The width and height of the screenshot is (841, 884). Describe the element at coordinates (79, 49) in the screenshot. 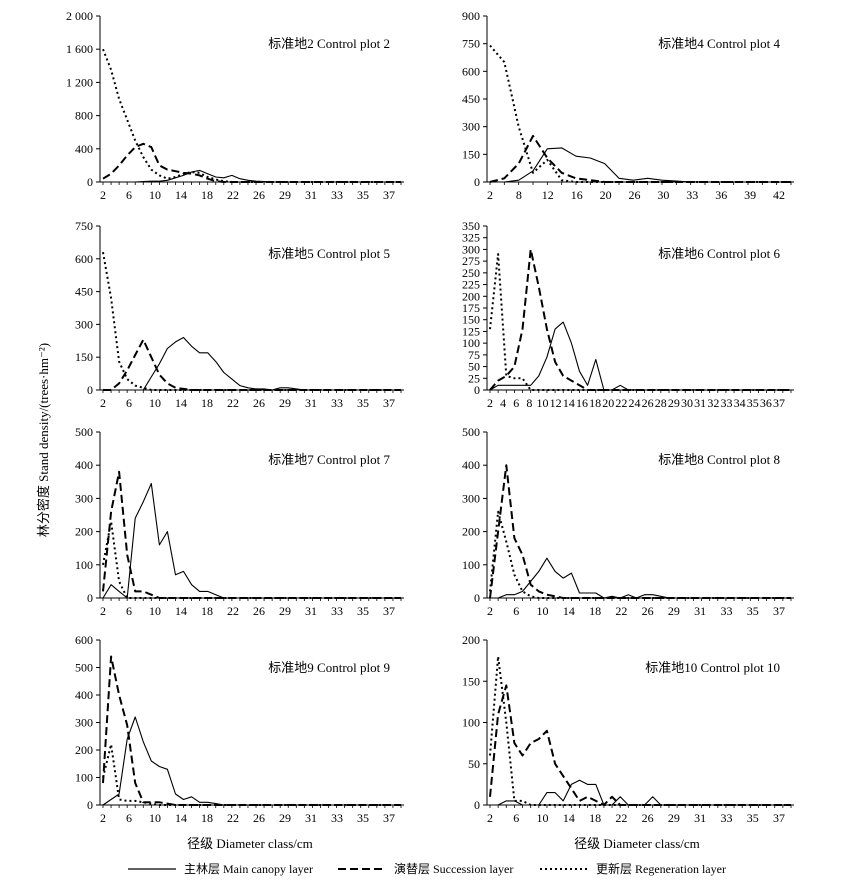

I see `y-tick-label: 1 600` at that location.